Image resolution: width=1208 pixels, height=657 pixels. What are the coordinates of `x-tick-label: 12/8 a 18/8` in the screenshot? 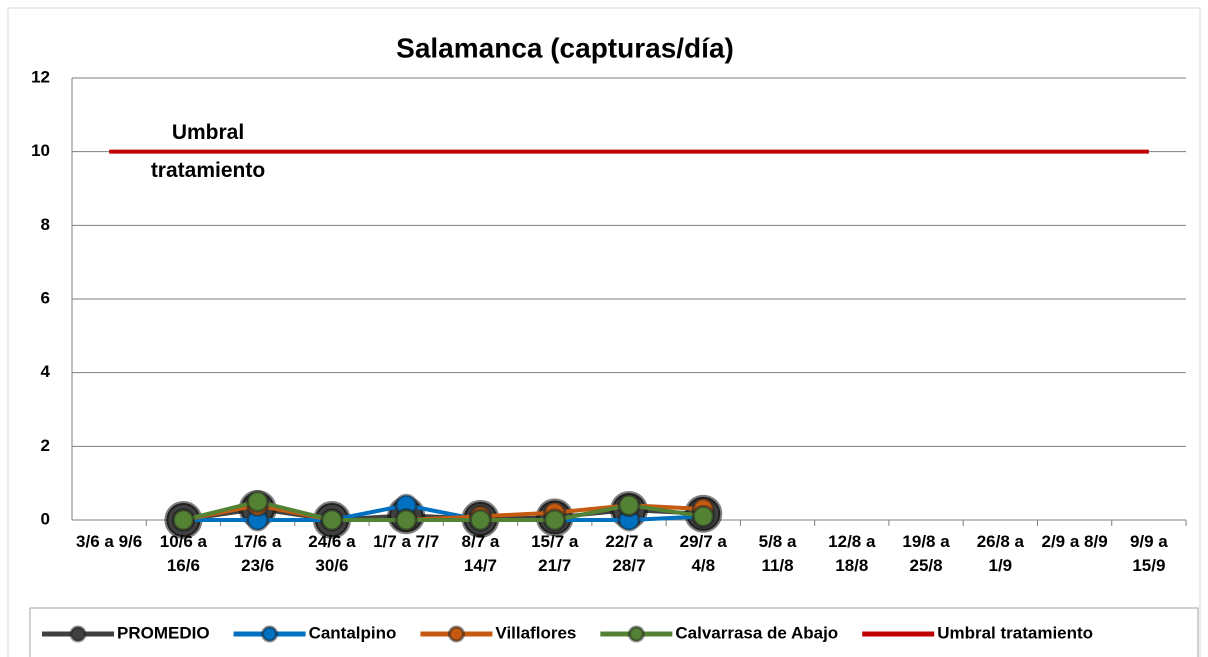 It's located at (852, 553).